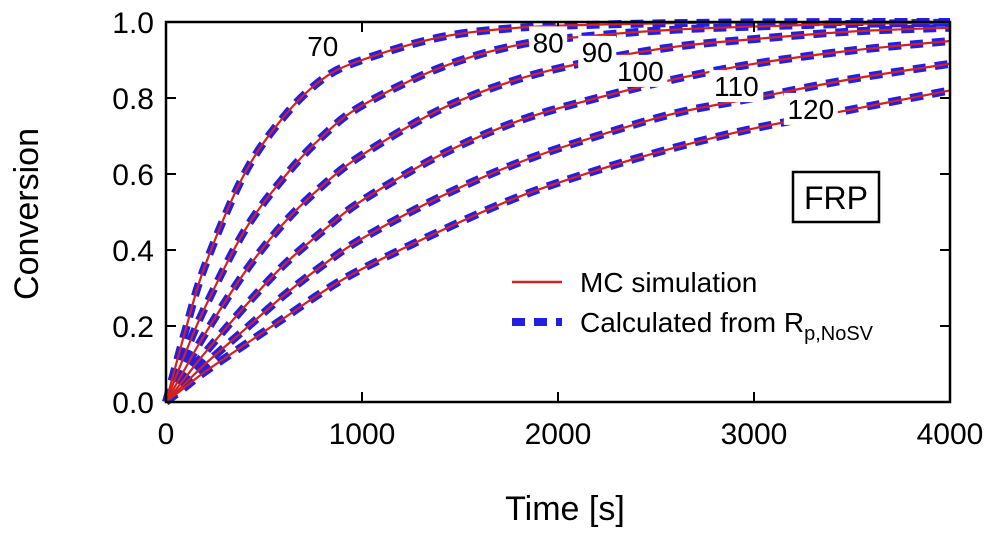 The image size is (1000, 536). I want to click on curve-label-110: 110, so click(736, 86).